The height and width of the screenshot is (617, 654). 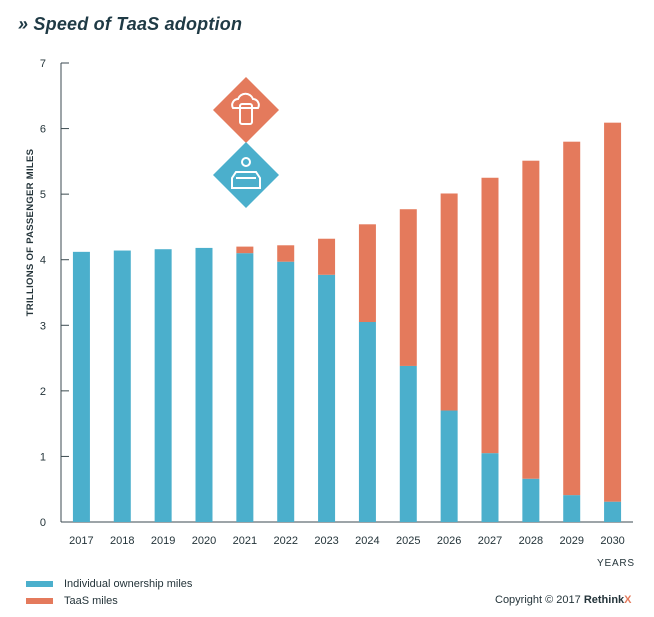 I want to click on shared-vehicle-icon, so click(x=246, y=175).